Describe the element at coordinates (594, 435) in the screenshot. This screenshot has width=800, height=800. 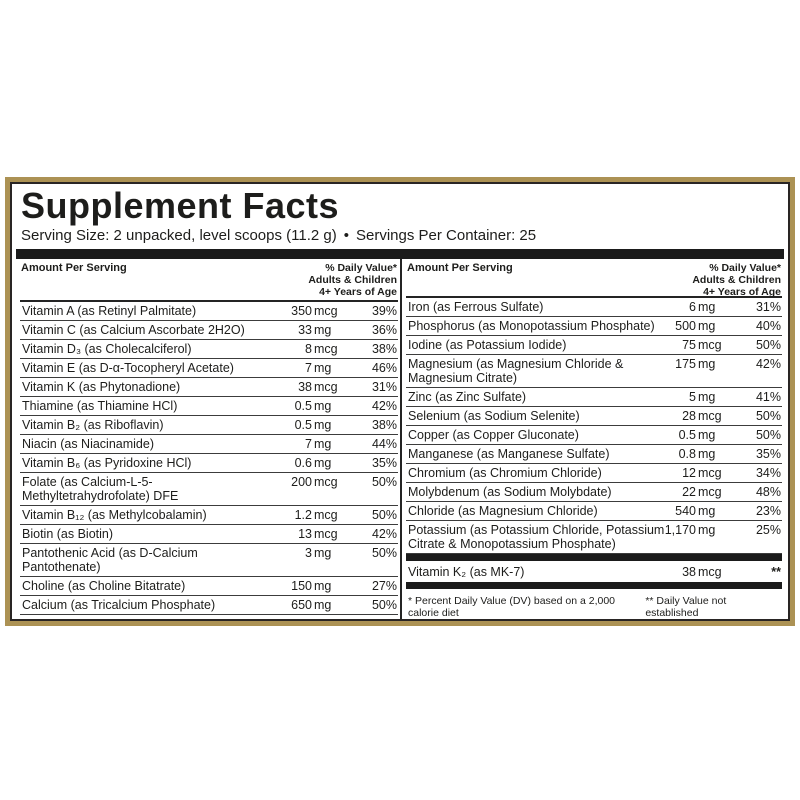
I see `nutrient-row: Copper (as Copper Gluconate) 0.5 mg 50%` at that location.